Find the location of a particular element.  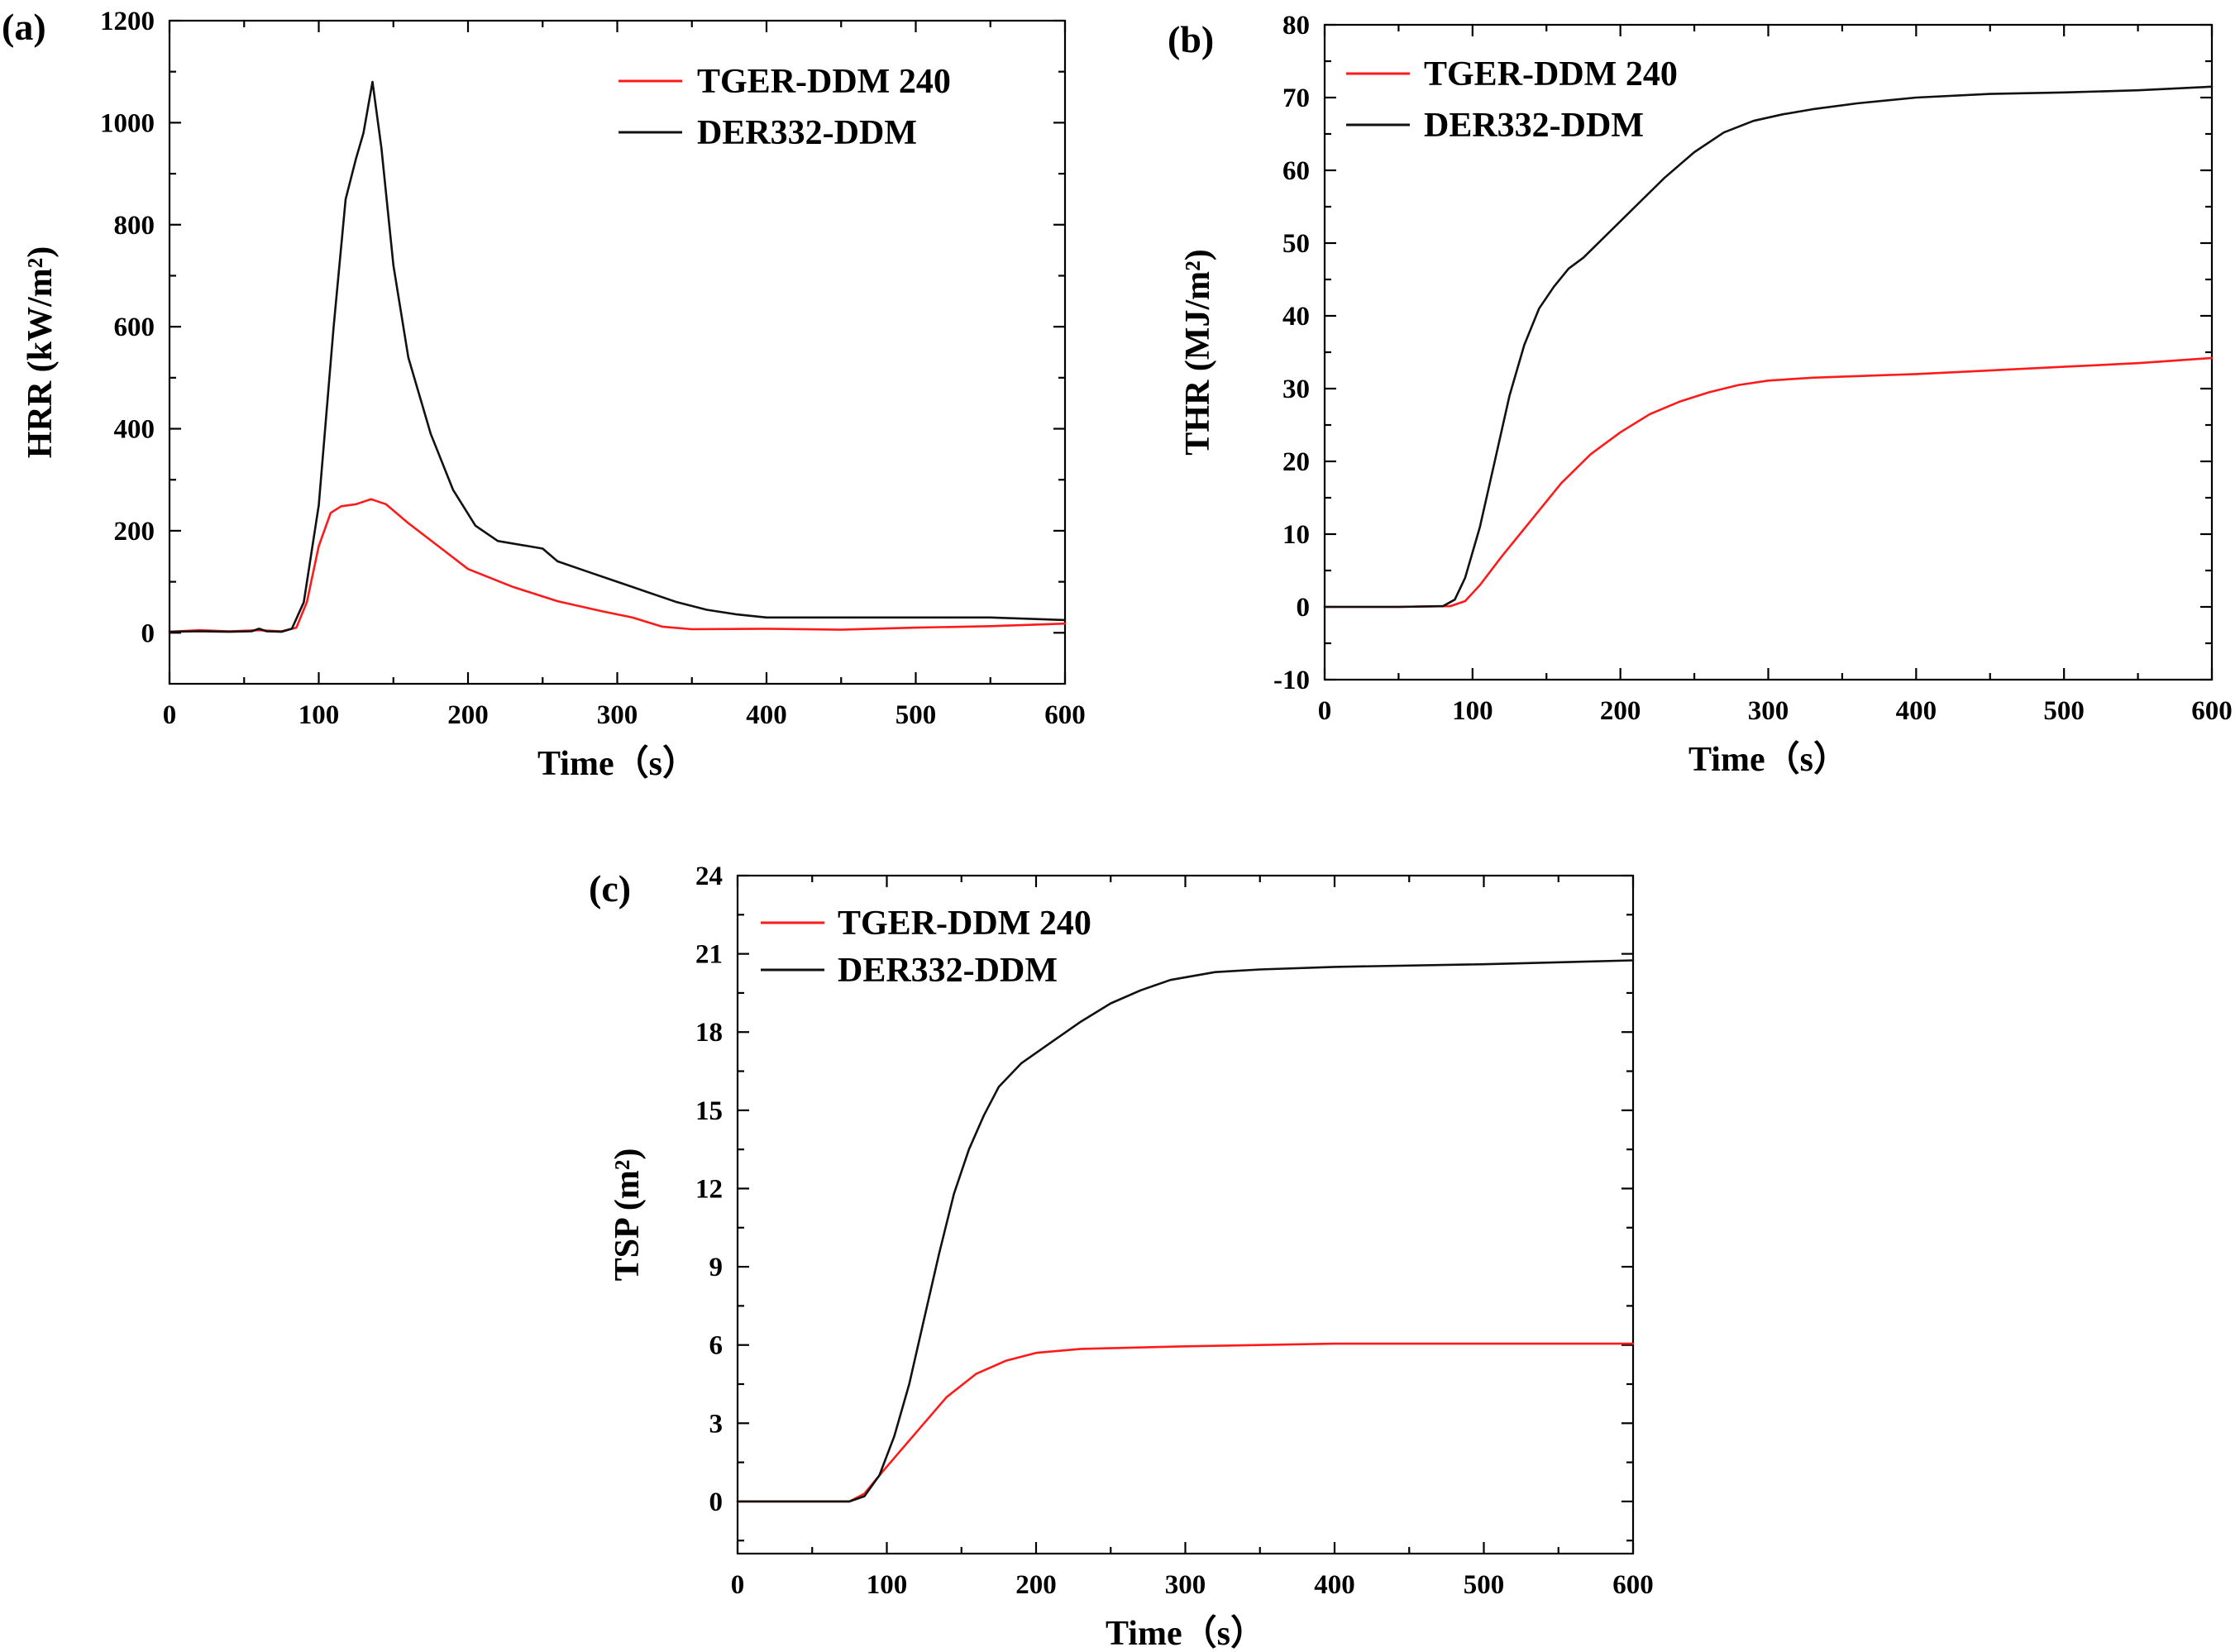

y-axis-label: THR (MJ/m²) is located at coordinates (1198, 352).